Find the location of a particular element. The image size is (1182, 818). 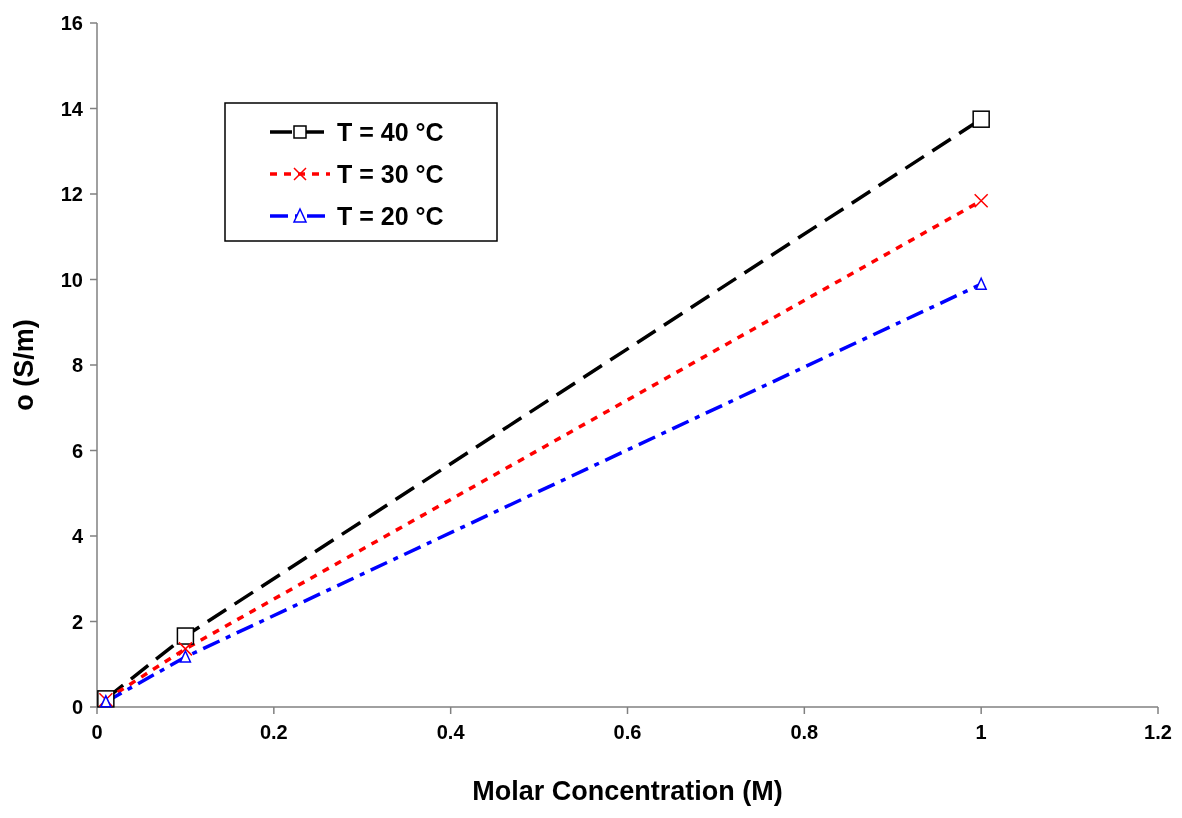

y-tick-label: 4 is located at coordinates (77, 536).